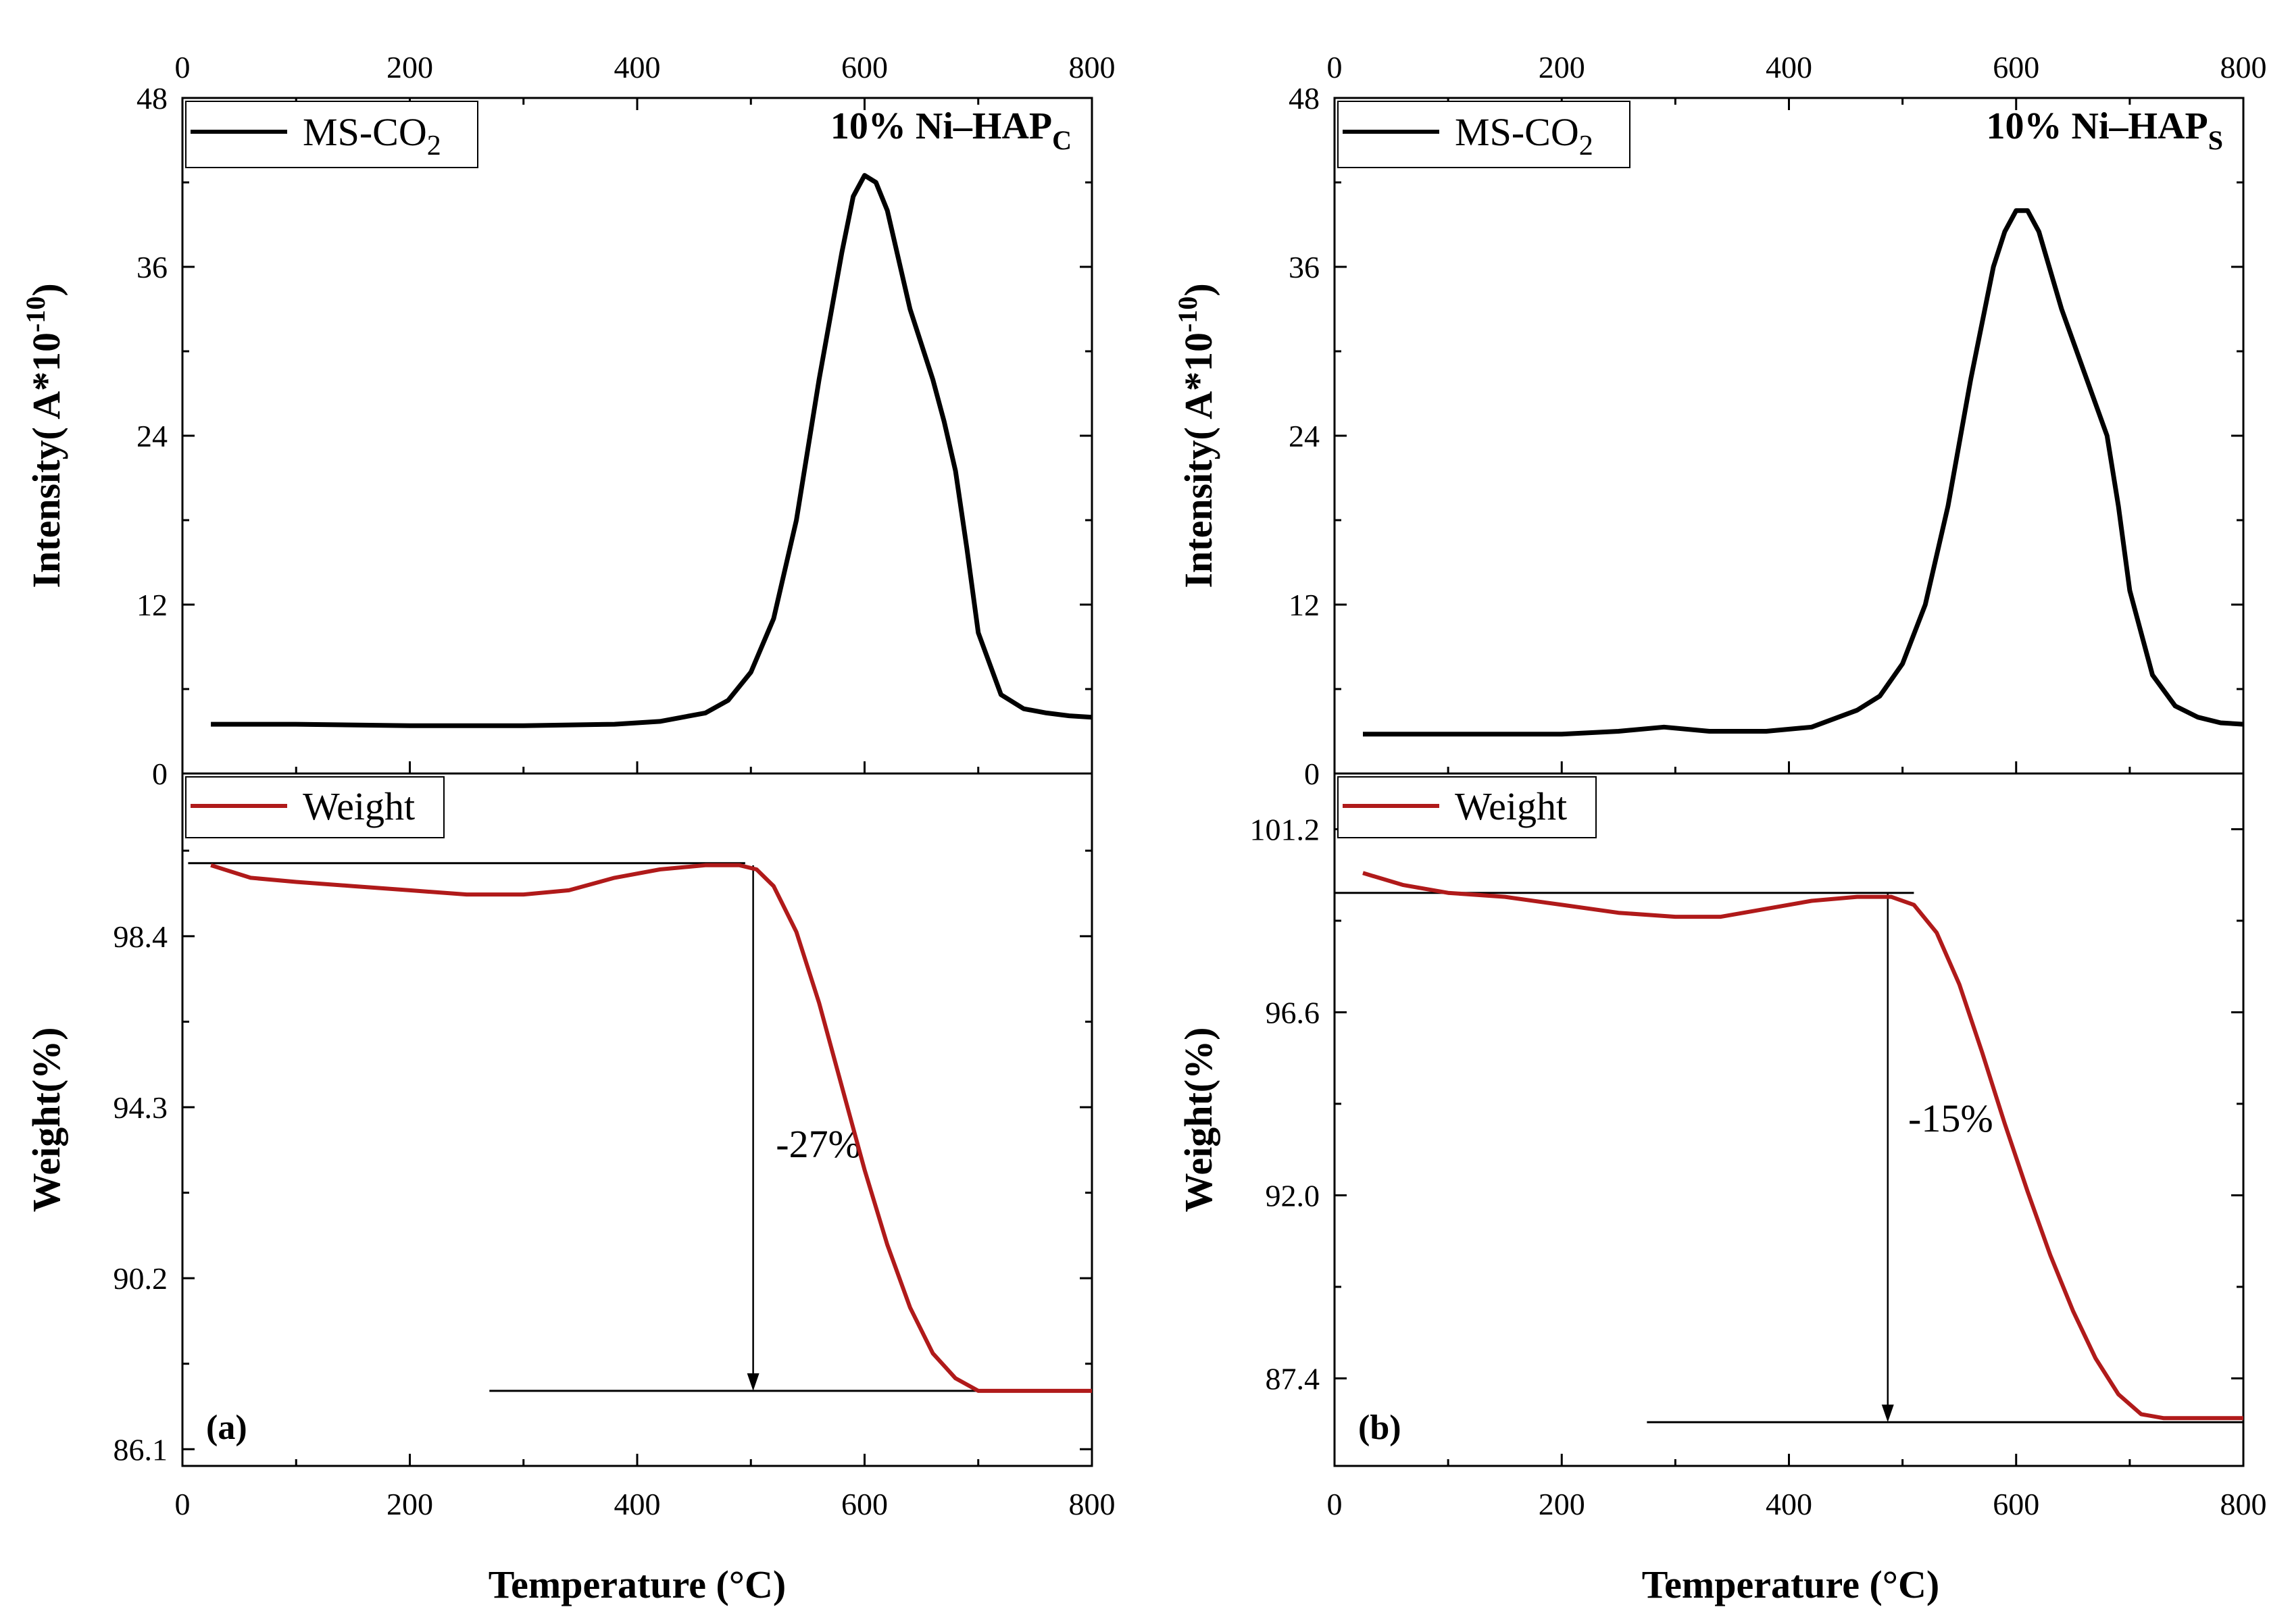 Image resolution: width=2292 pixels, height=1624 pixels. I want to click on legend-bottom-a: Weight, so click(315, 807).